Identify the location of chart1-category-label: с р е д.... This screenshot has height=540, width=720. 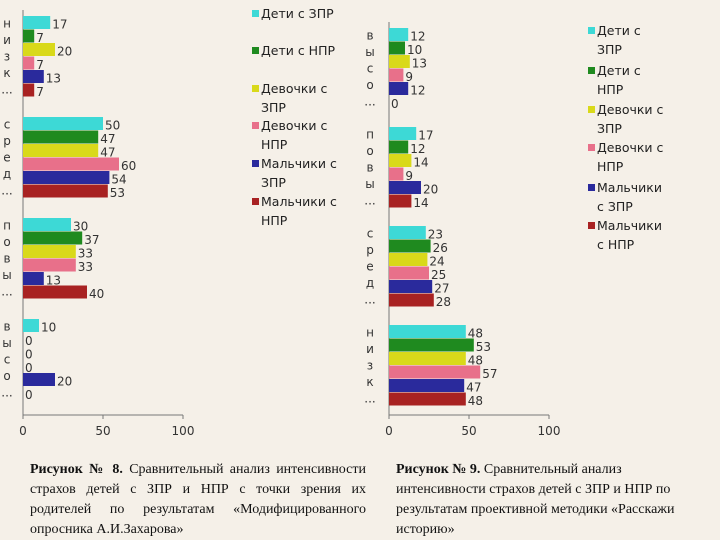
(6, 158).